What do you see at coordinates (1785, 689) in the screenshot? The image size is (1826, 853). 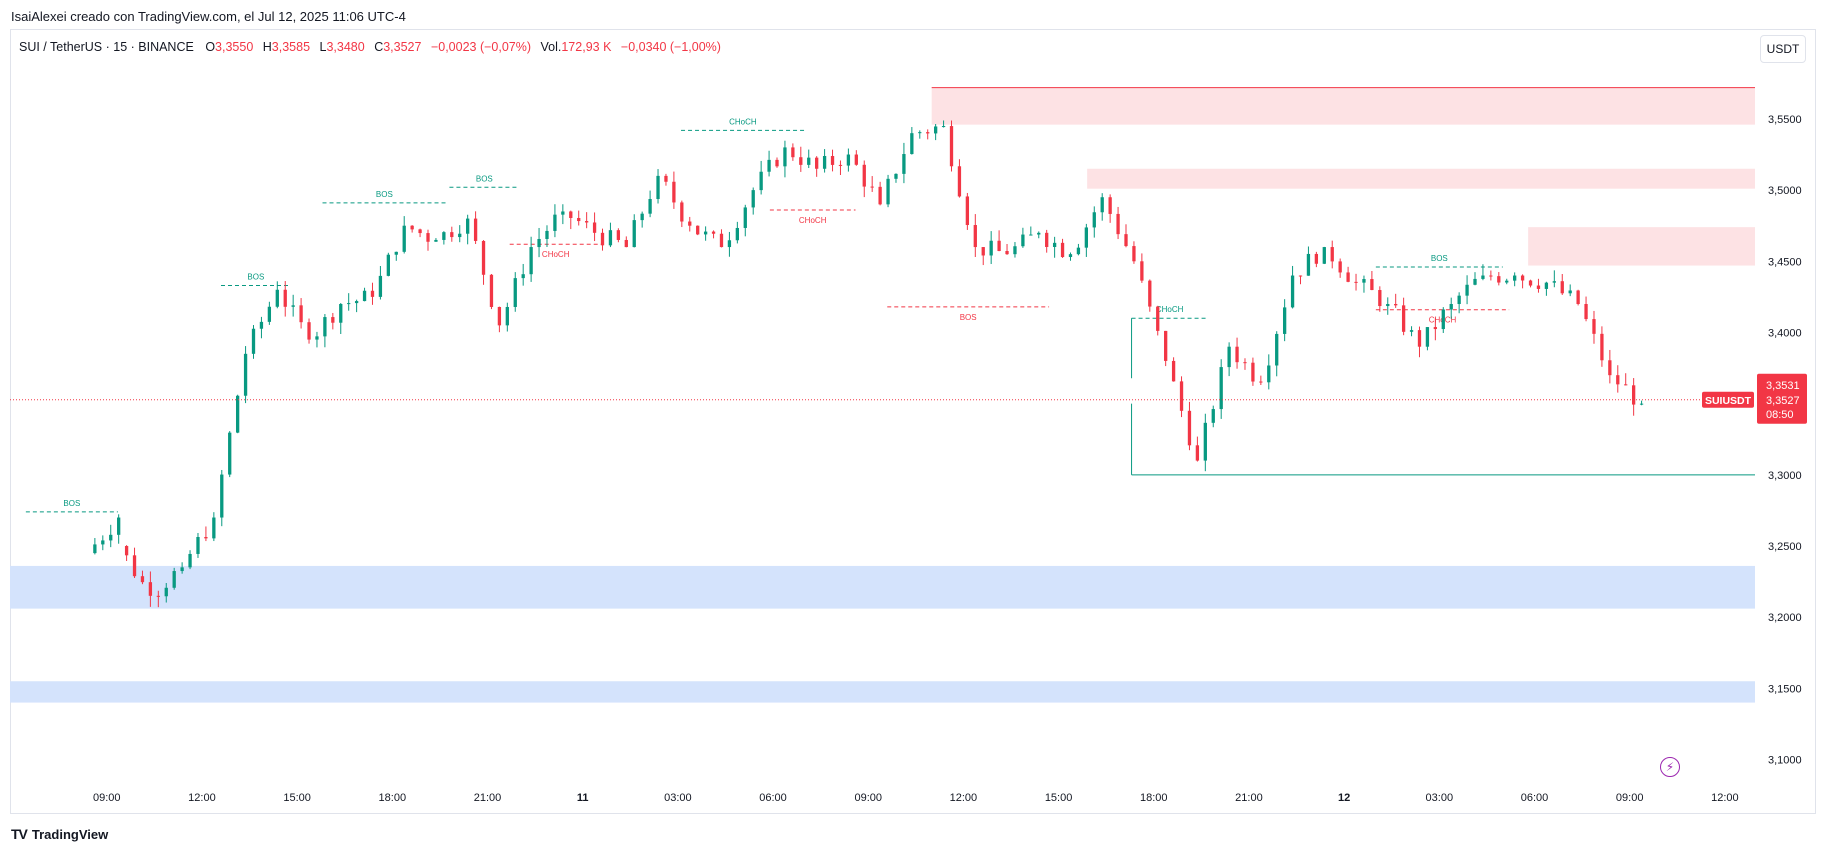 I see `y-tick-label: 3,1500` at bounding box center [1785, 689].